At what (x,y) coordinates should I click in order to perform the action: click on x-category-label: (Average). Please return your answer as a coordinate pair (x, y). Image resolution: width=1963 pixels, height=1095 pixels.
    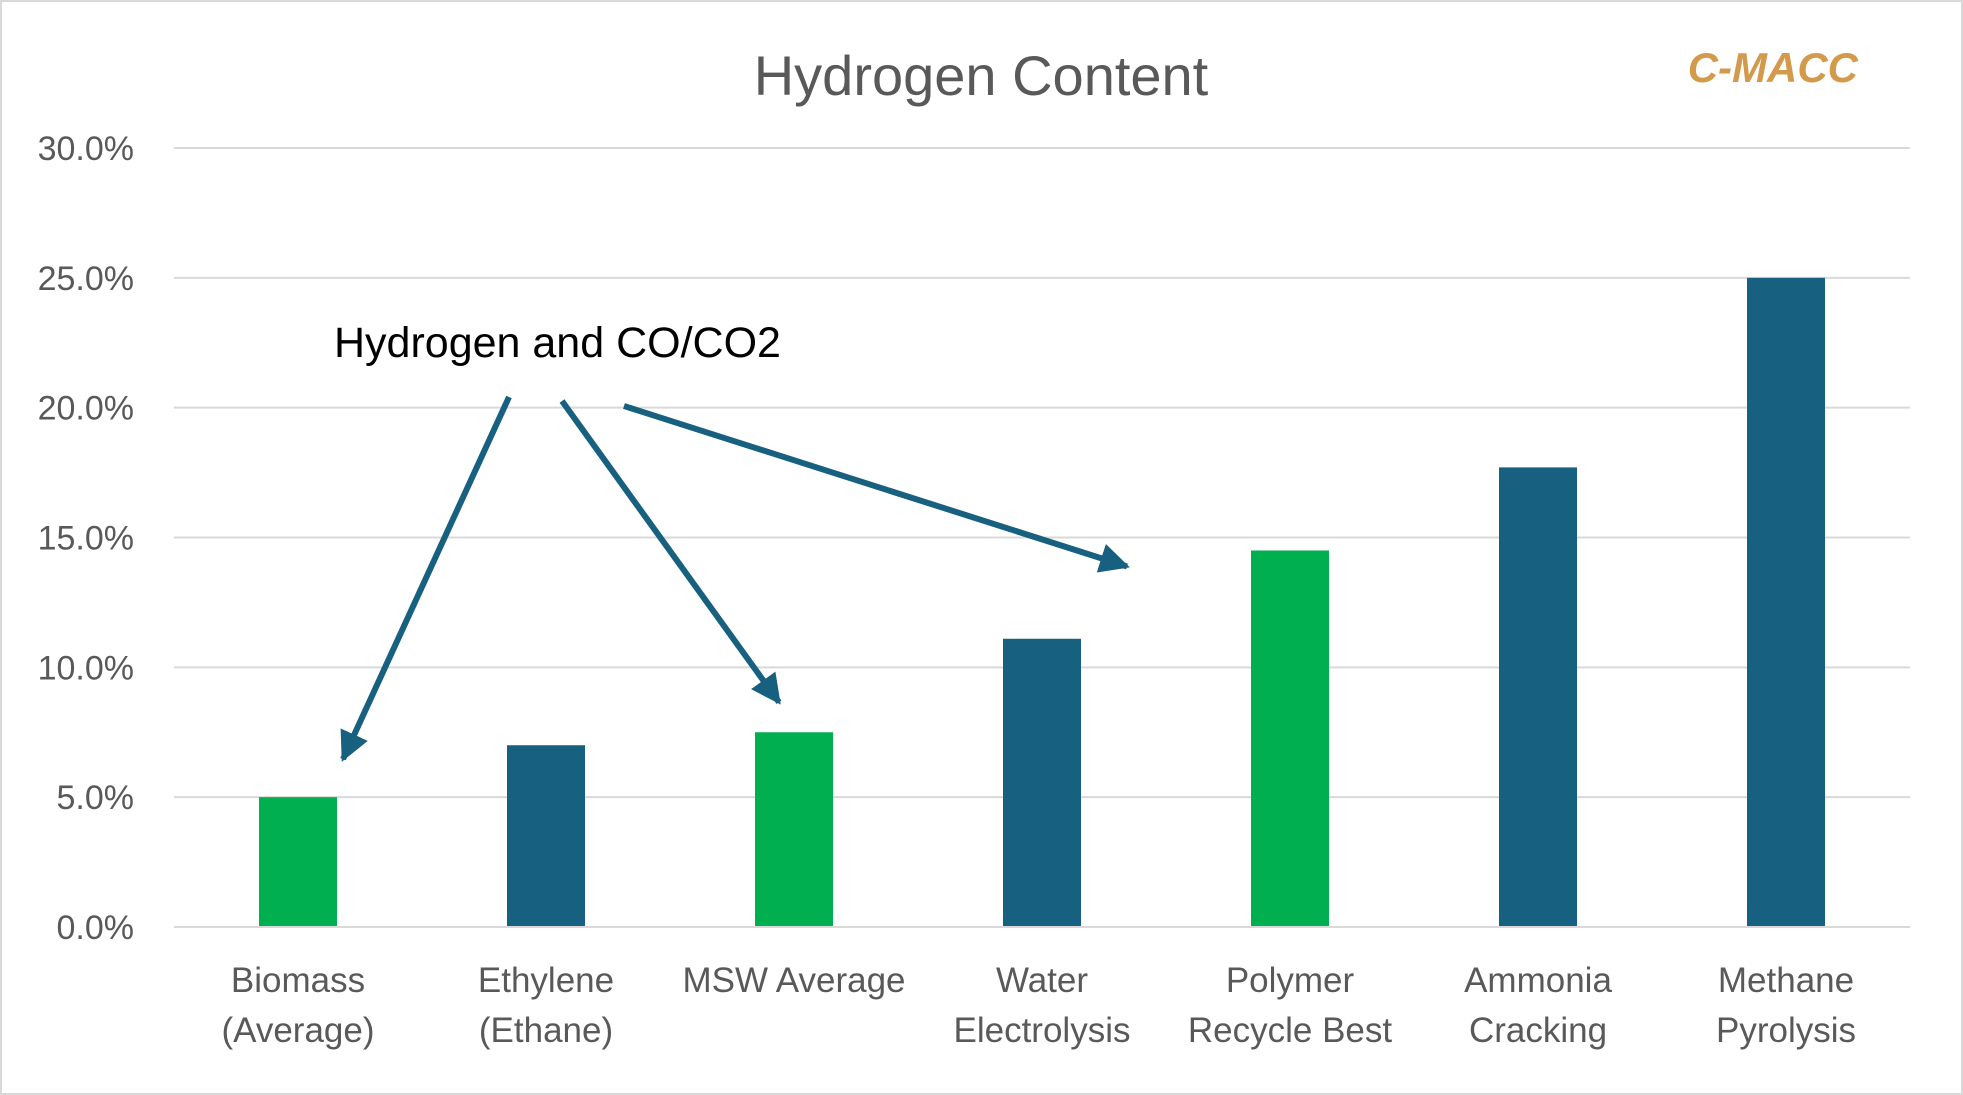
    Looking at the image, I should click on (297, 1030).